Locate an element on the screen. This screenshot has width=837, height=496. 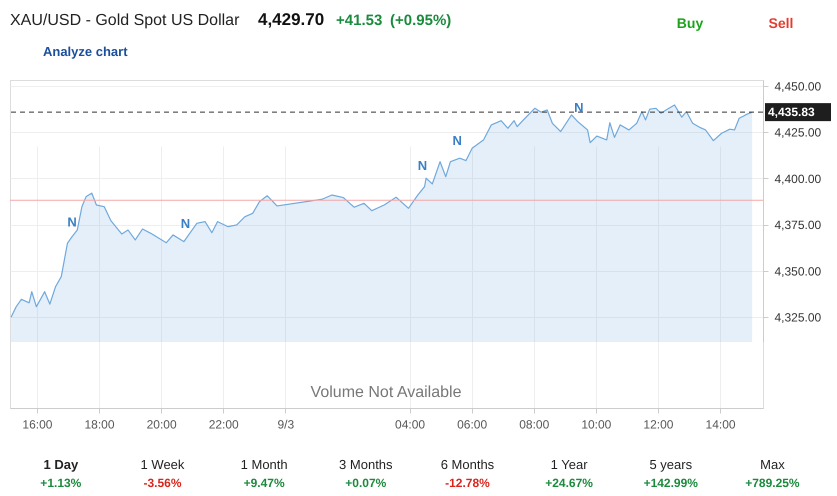
text: 4,429.70 is located at coordinates (291, 19).